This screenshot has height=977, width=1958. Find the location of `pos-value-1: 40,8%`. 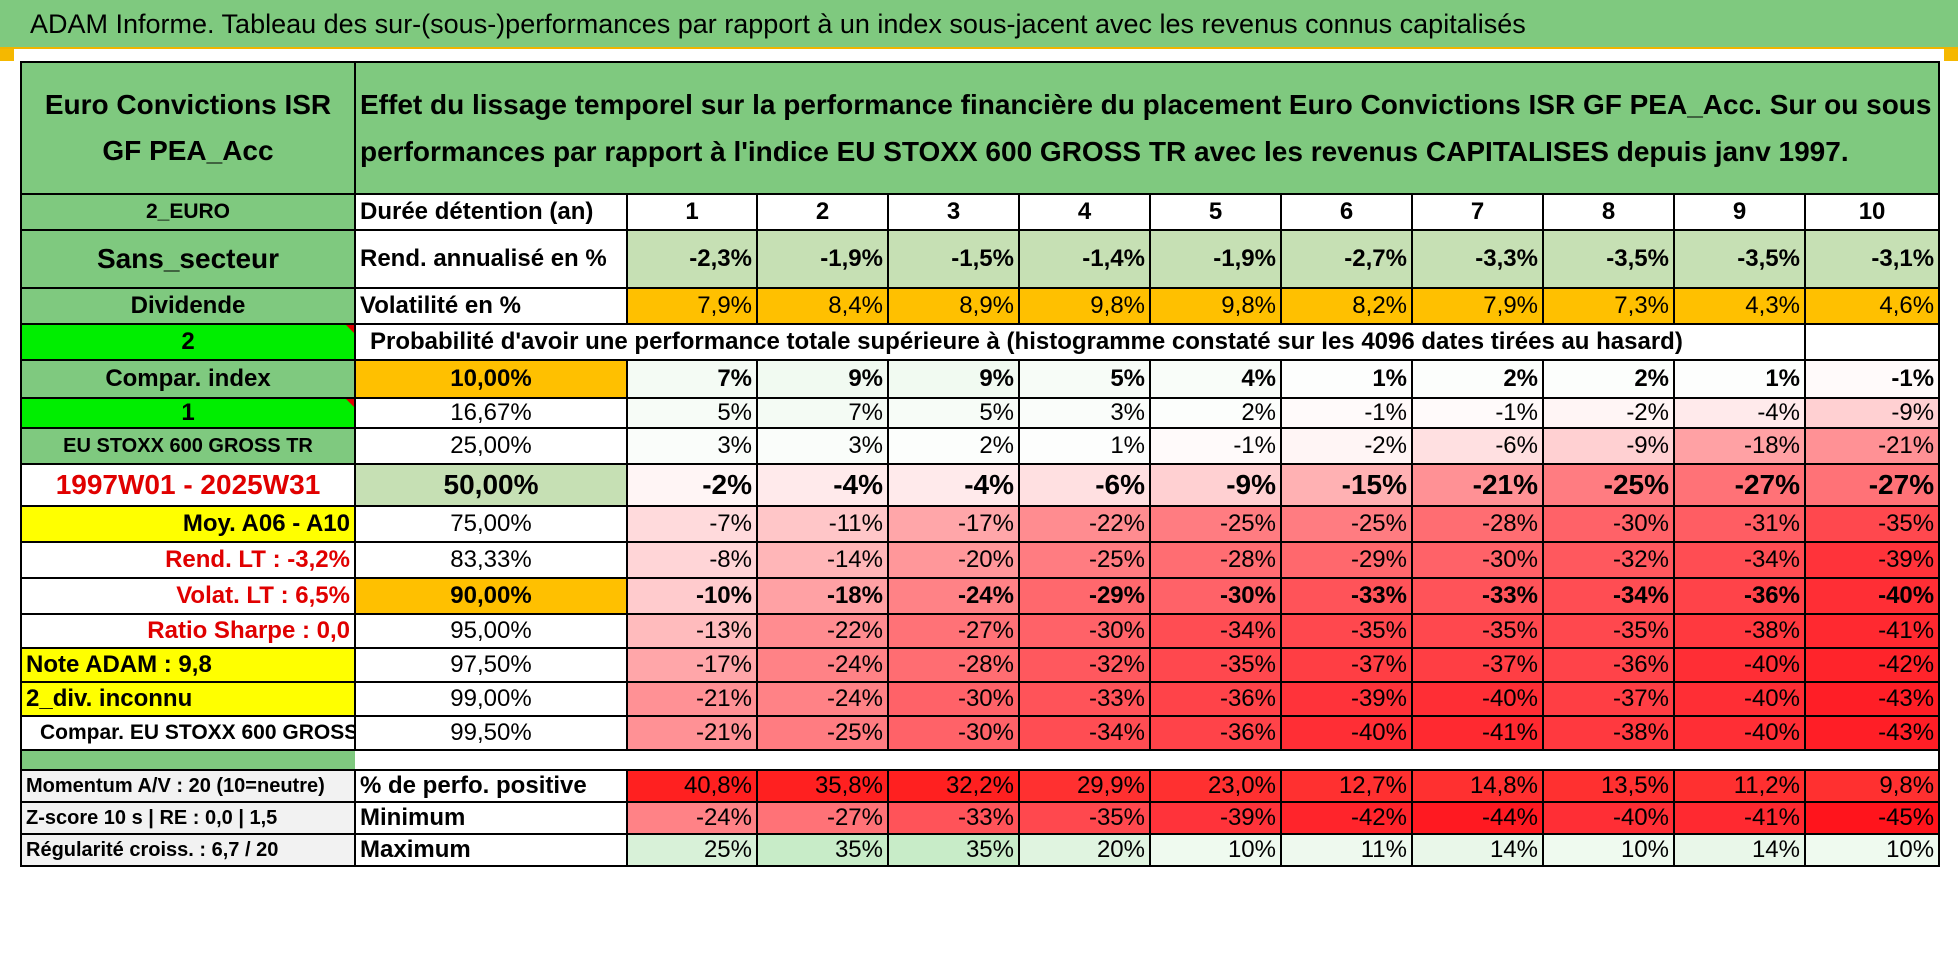

pos-value-1: 40,8% is located at coordinates (692, 786).